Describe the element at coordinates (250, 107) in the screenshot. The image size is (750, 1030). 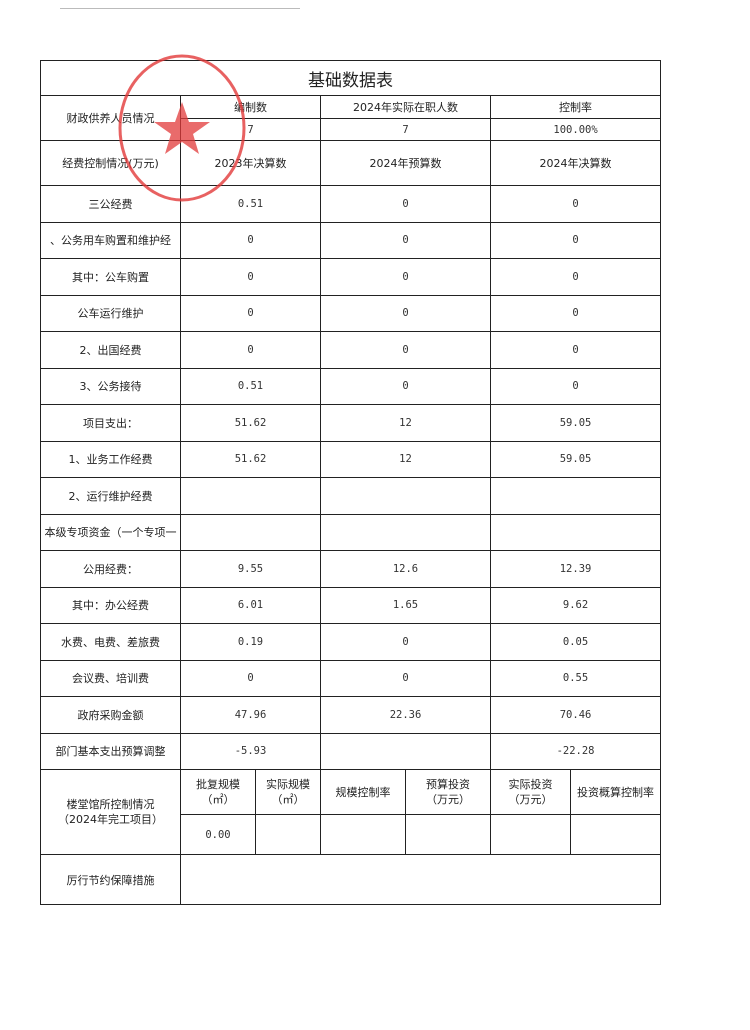
I see `staffing-header: 编制数` at that location.